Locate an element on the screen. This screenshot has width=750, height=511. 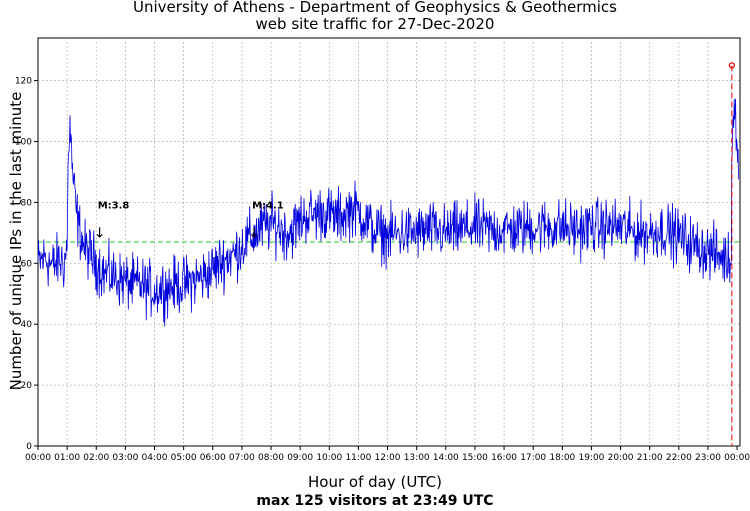
x-tick-label: 04:00 is located at coordinates (155, 458).